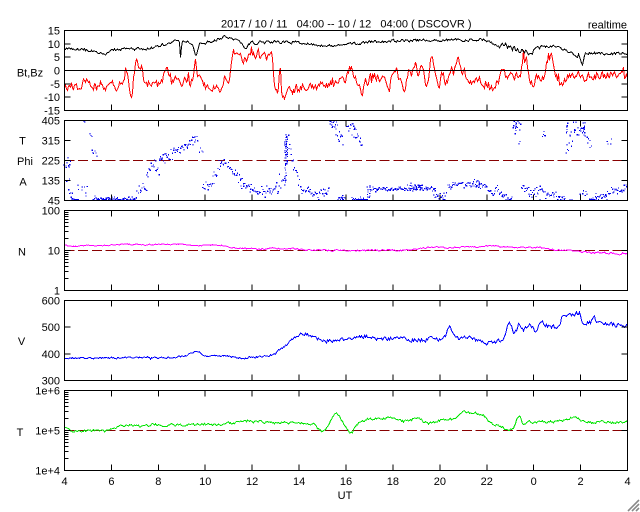  I want to click on svg-text: 1e+4, so click(47, 472).